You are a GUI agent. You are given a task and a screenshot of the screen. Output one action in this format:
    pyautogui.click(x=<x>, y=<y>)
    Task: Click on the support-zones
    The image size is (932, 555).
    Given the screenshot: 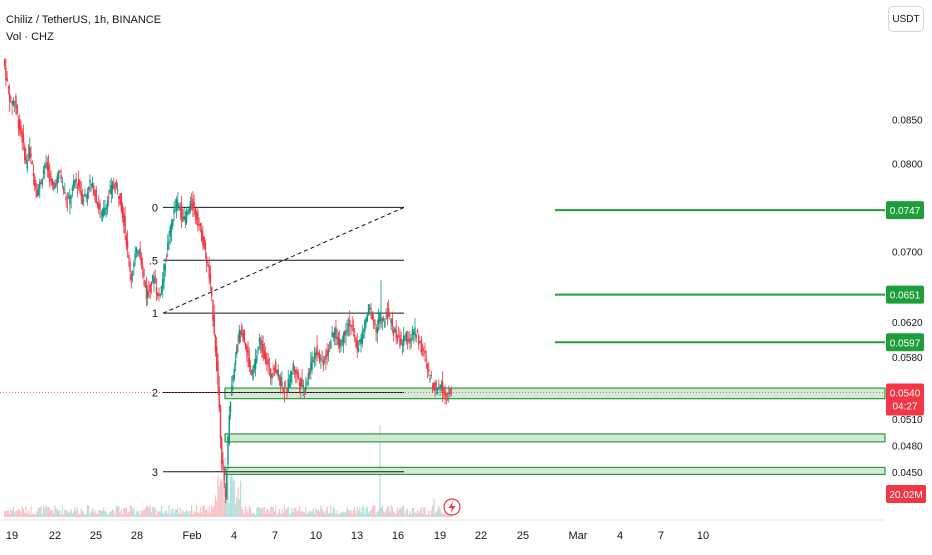 What is the action you would take?
    pyautogui.click(x=555, y=431)
    